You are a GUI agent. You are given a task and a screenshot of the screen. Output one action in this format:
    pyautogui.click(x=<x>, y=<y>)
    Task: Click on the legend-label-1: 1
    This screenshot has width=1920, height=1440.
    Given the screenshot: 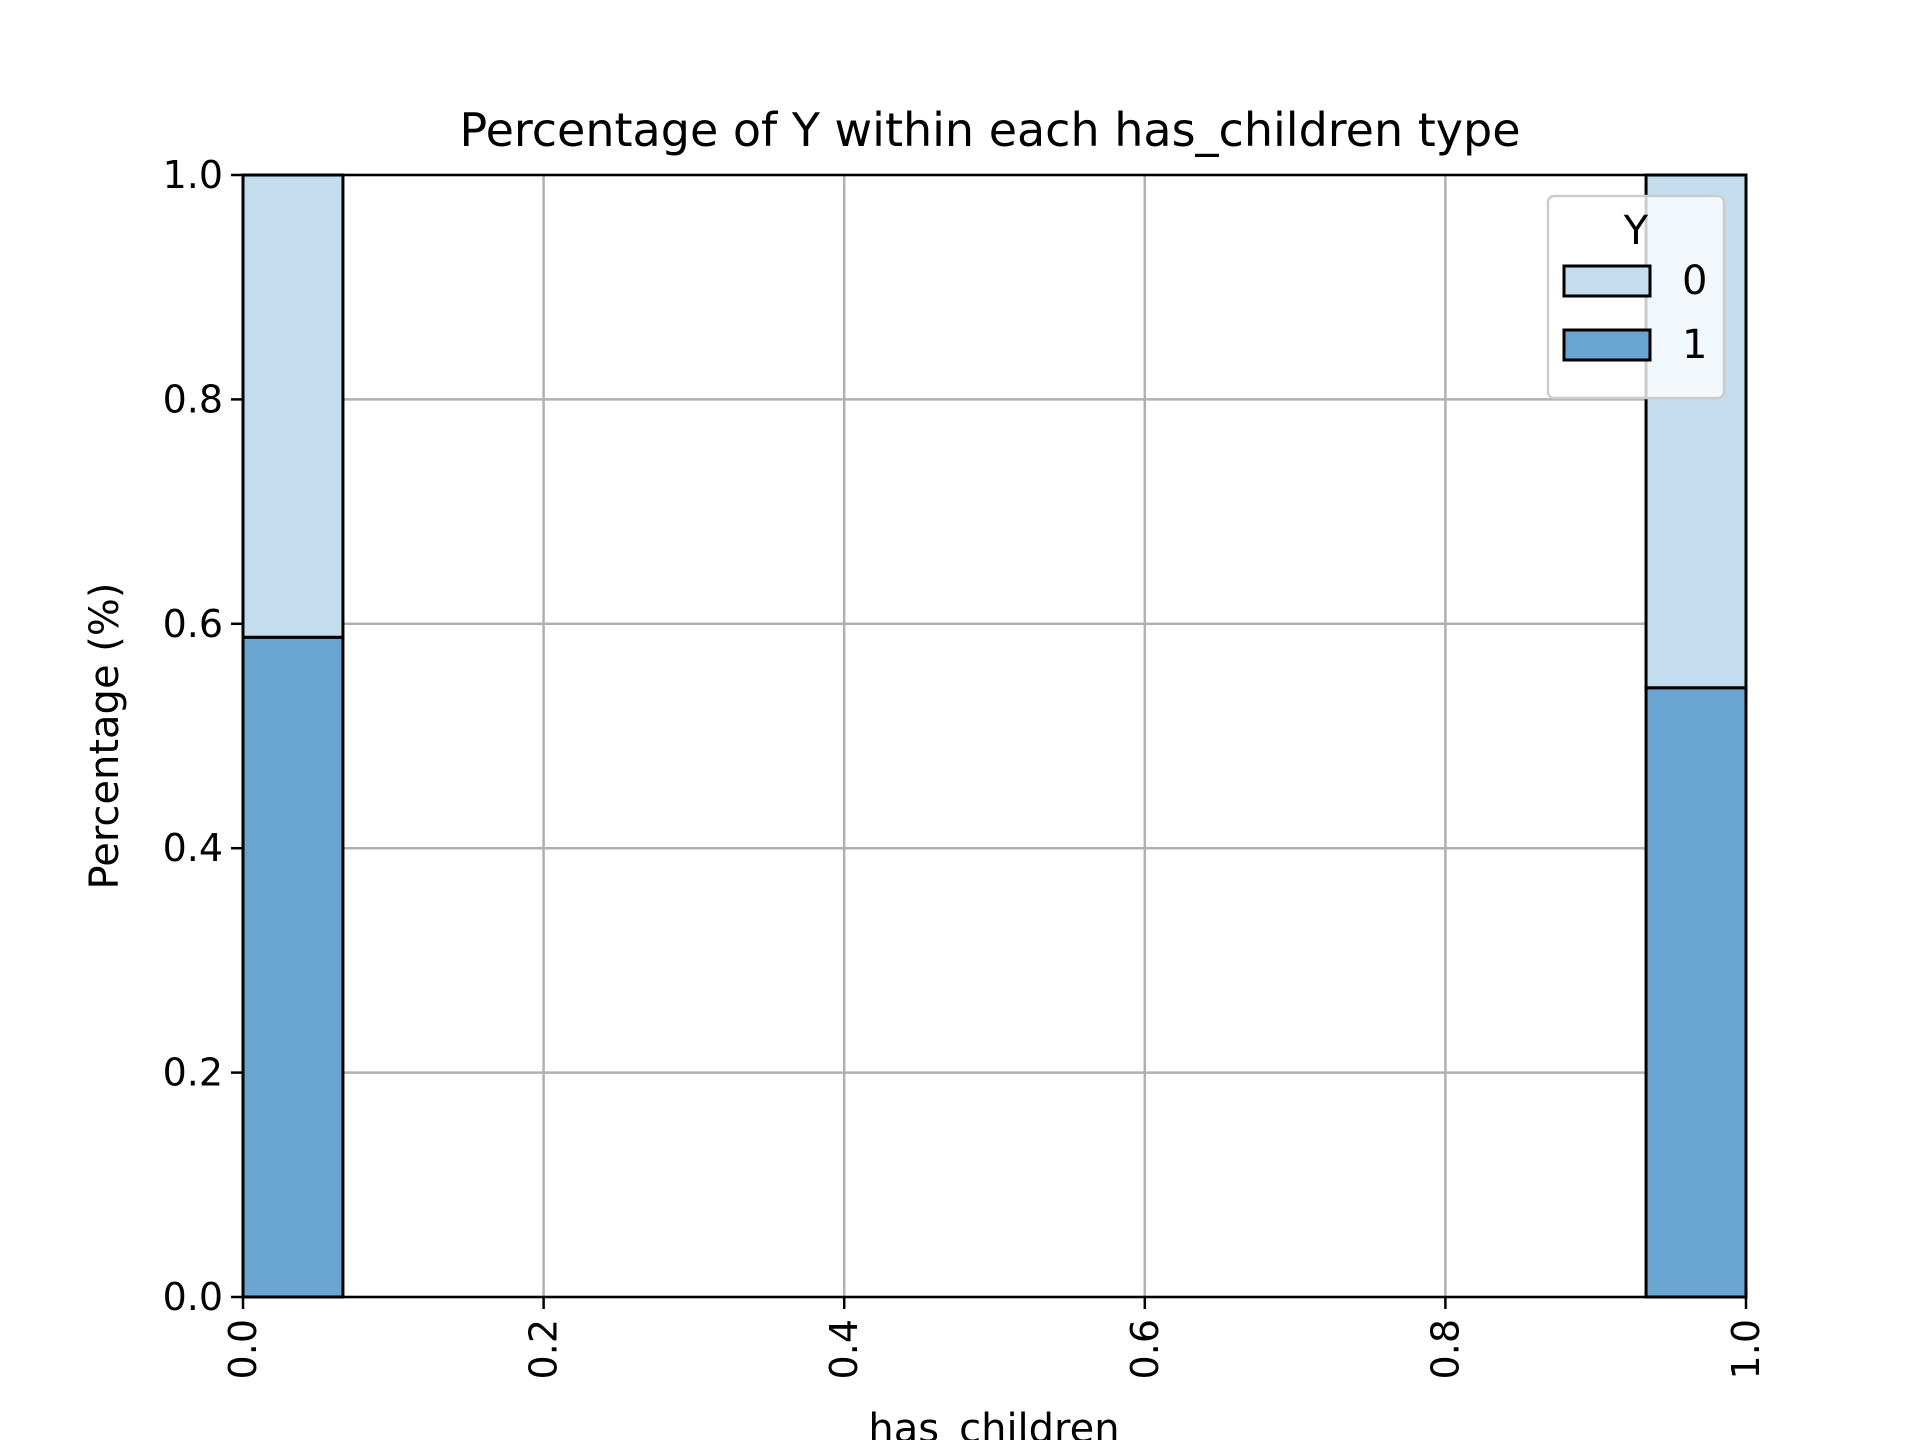 What is the action you would take?
    pyautogui.click(x=1694, y=345)
    